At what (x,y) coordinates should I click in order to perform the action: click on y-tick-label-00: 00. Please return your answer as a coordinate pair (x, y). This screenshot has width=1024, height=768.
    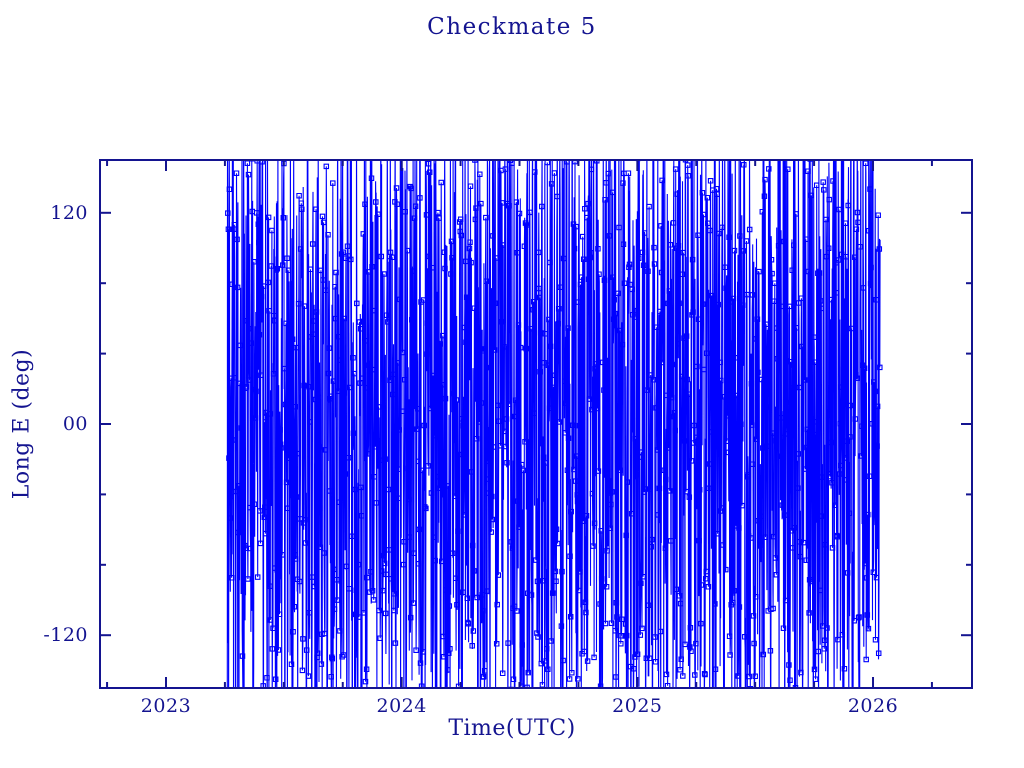
    Looking at the image, I should click on (75, 424).